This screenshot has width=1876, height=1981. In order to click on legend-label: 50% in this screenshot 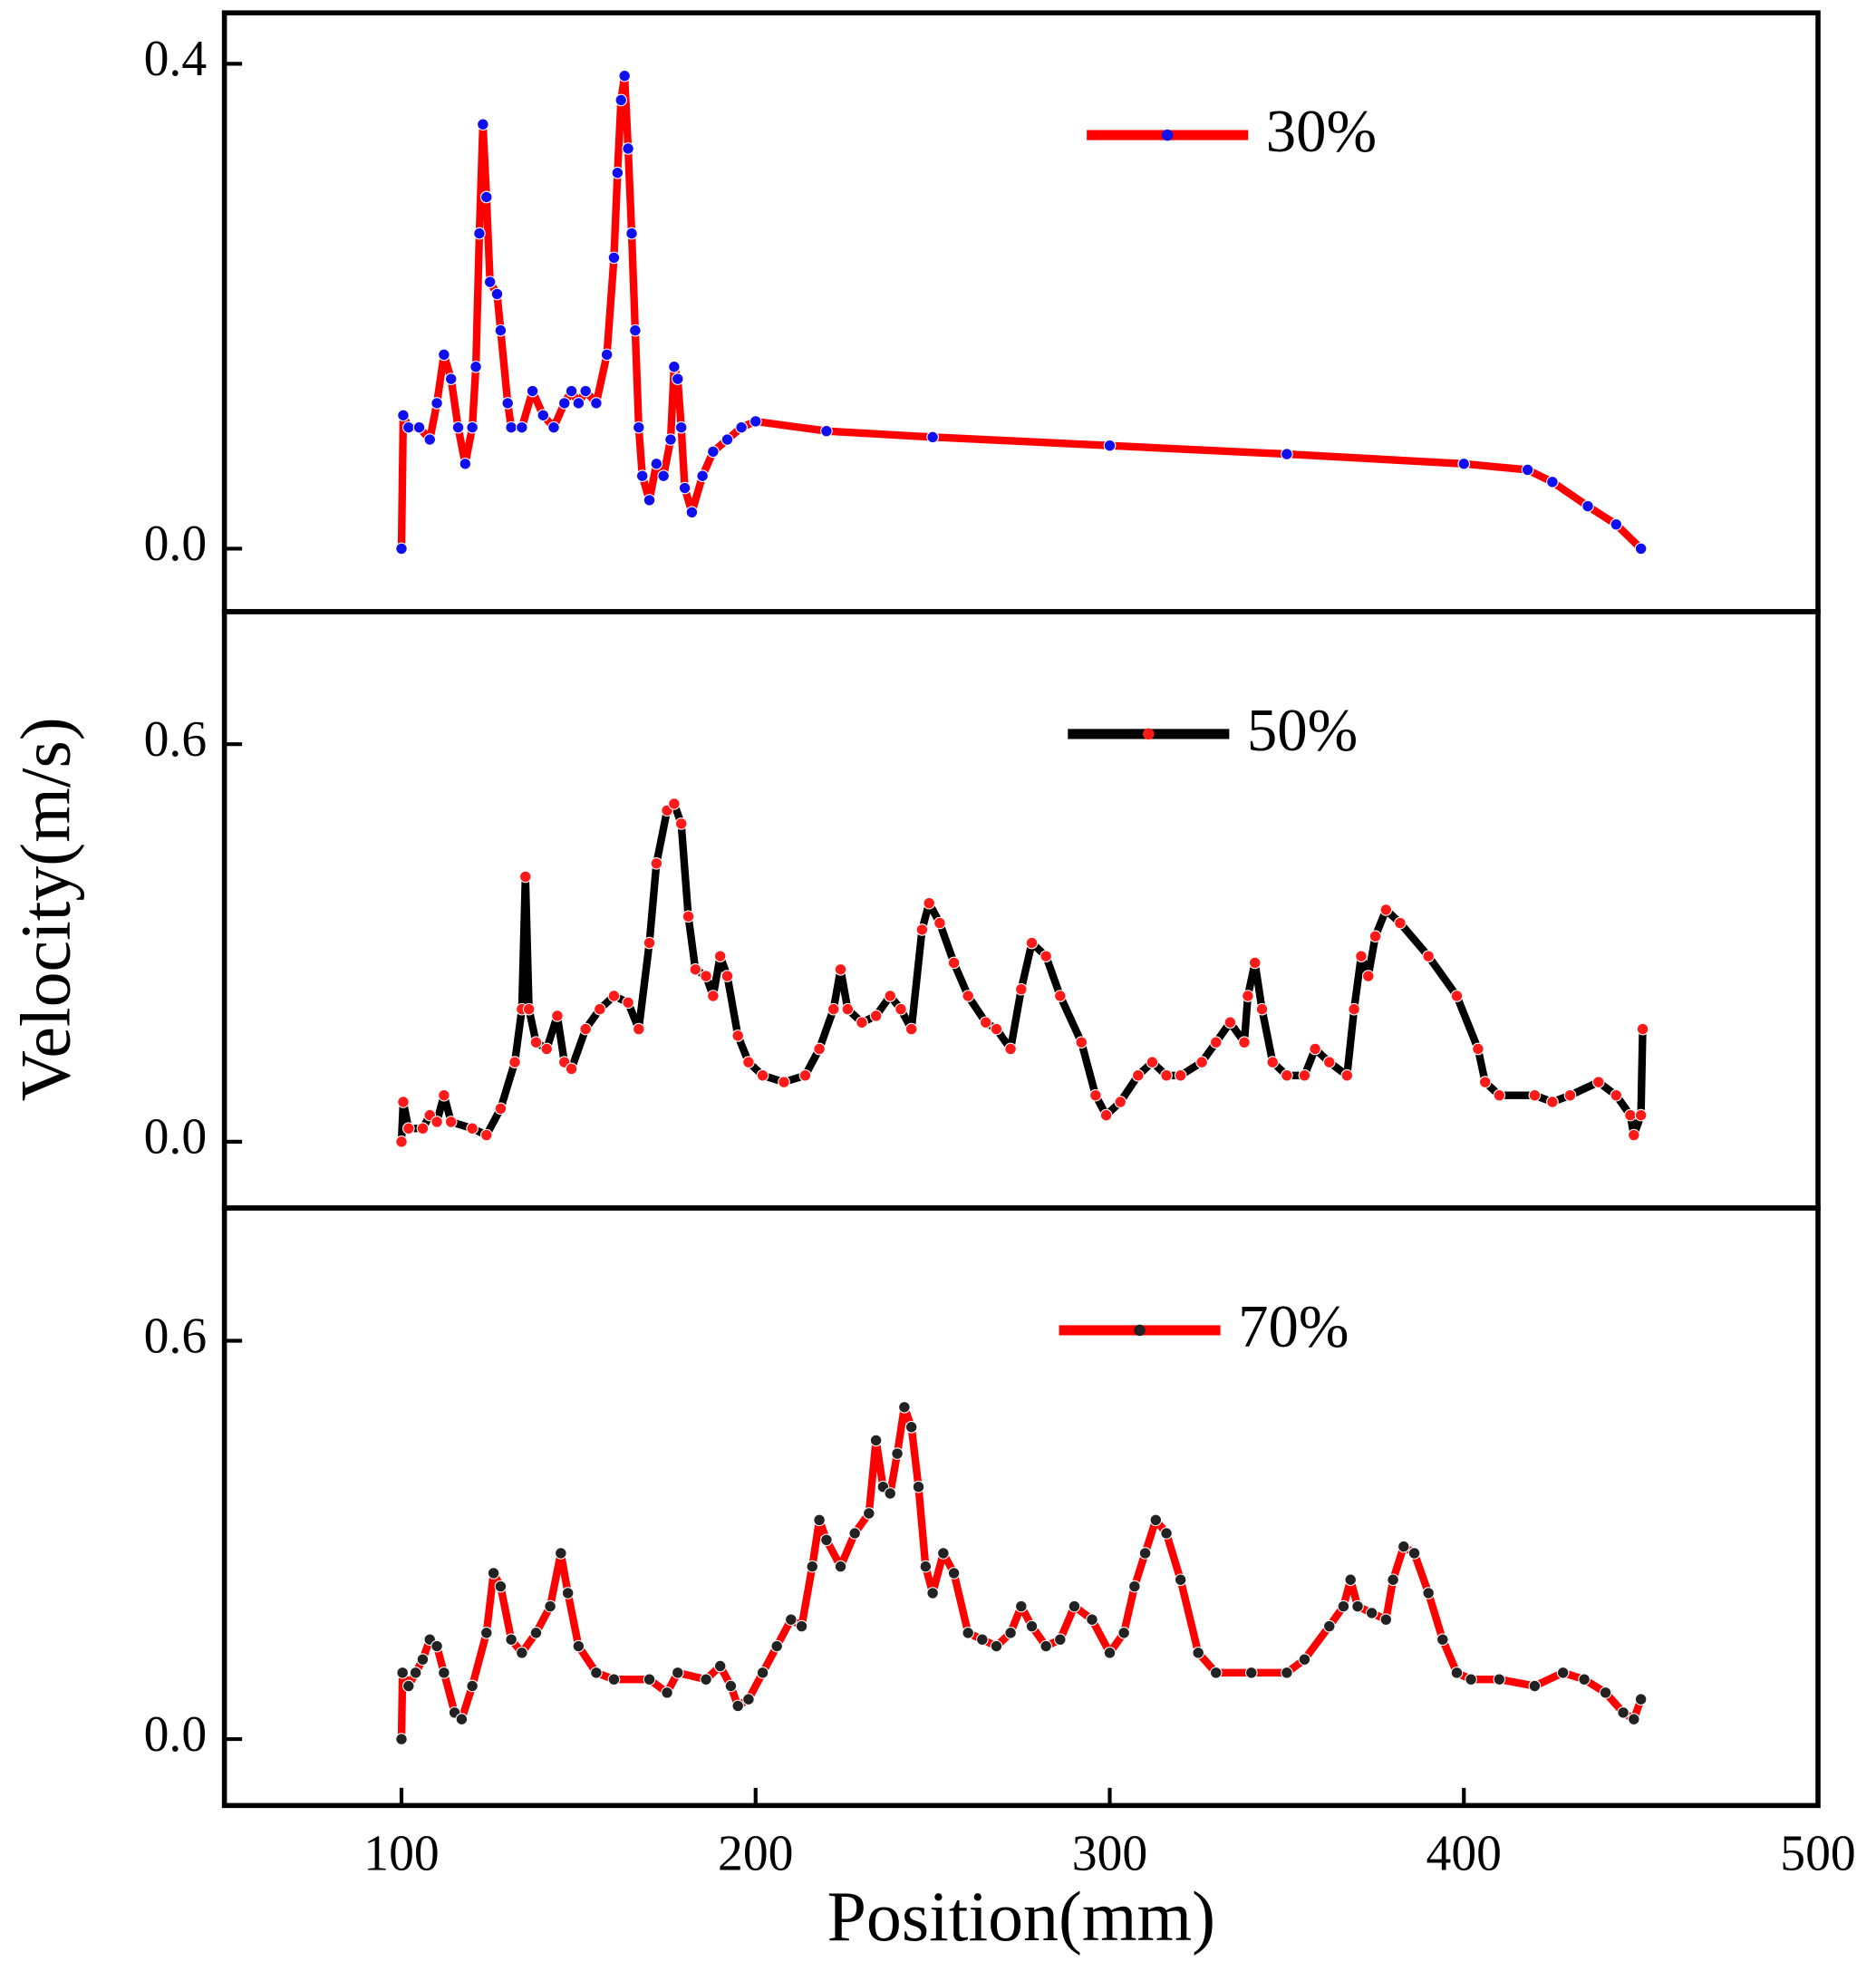, I will do `click(1302, 731)`.